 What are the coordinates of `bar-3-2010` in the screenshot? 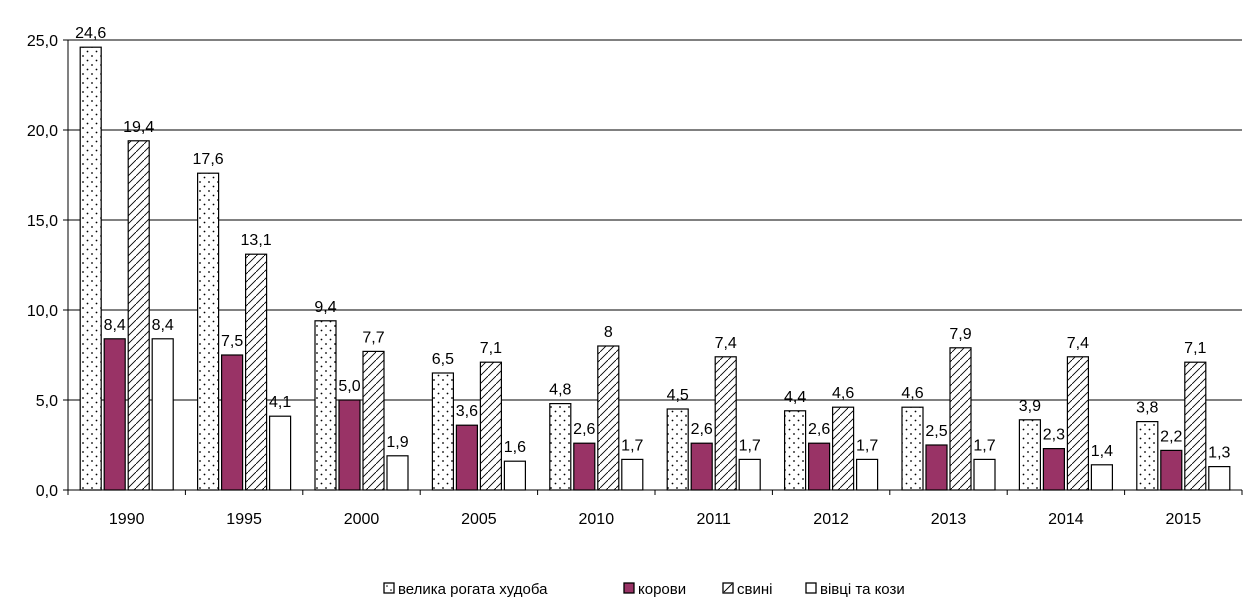 It's located at (608, 418).